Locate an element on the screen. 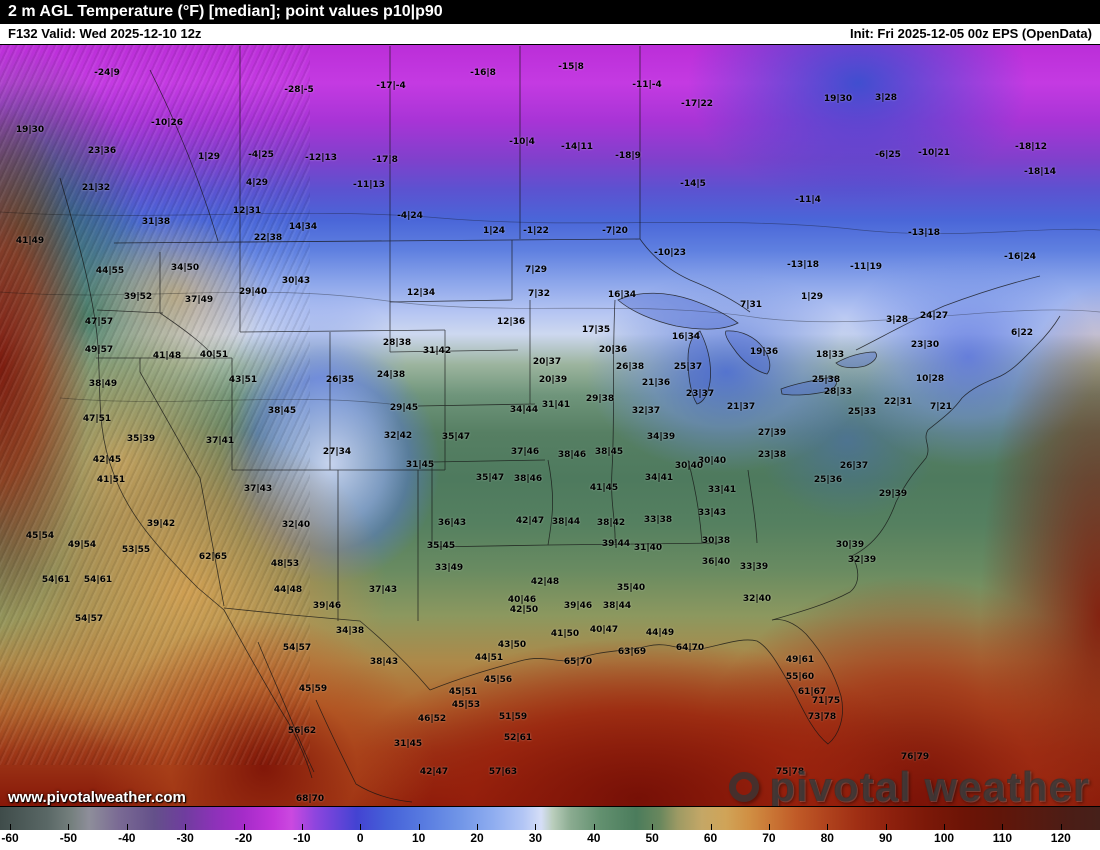  colorbar-tick-label: 90 is located at coordinates (885, 838).